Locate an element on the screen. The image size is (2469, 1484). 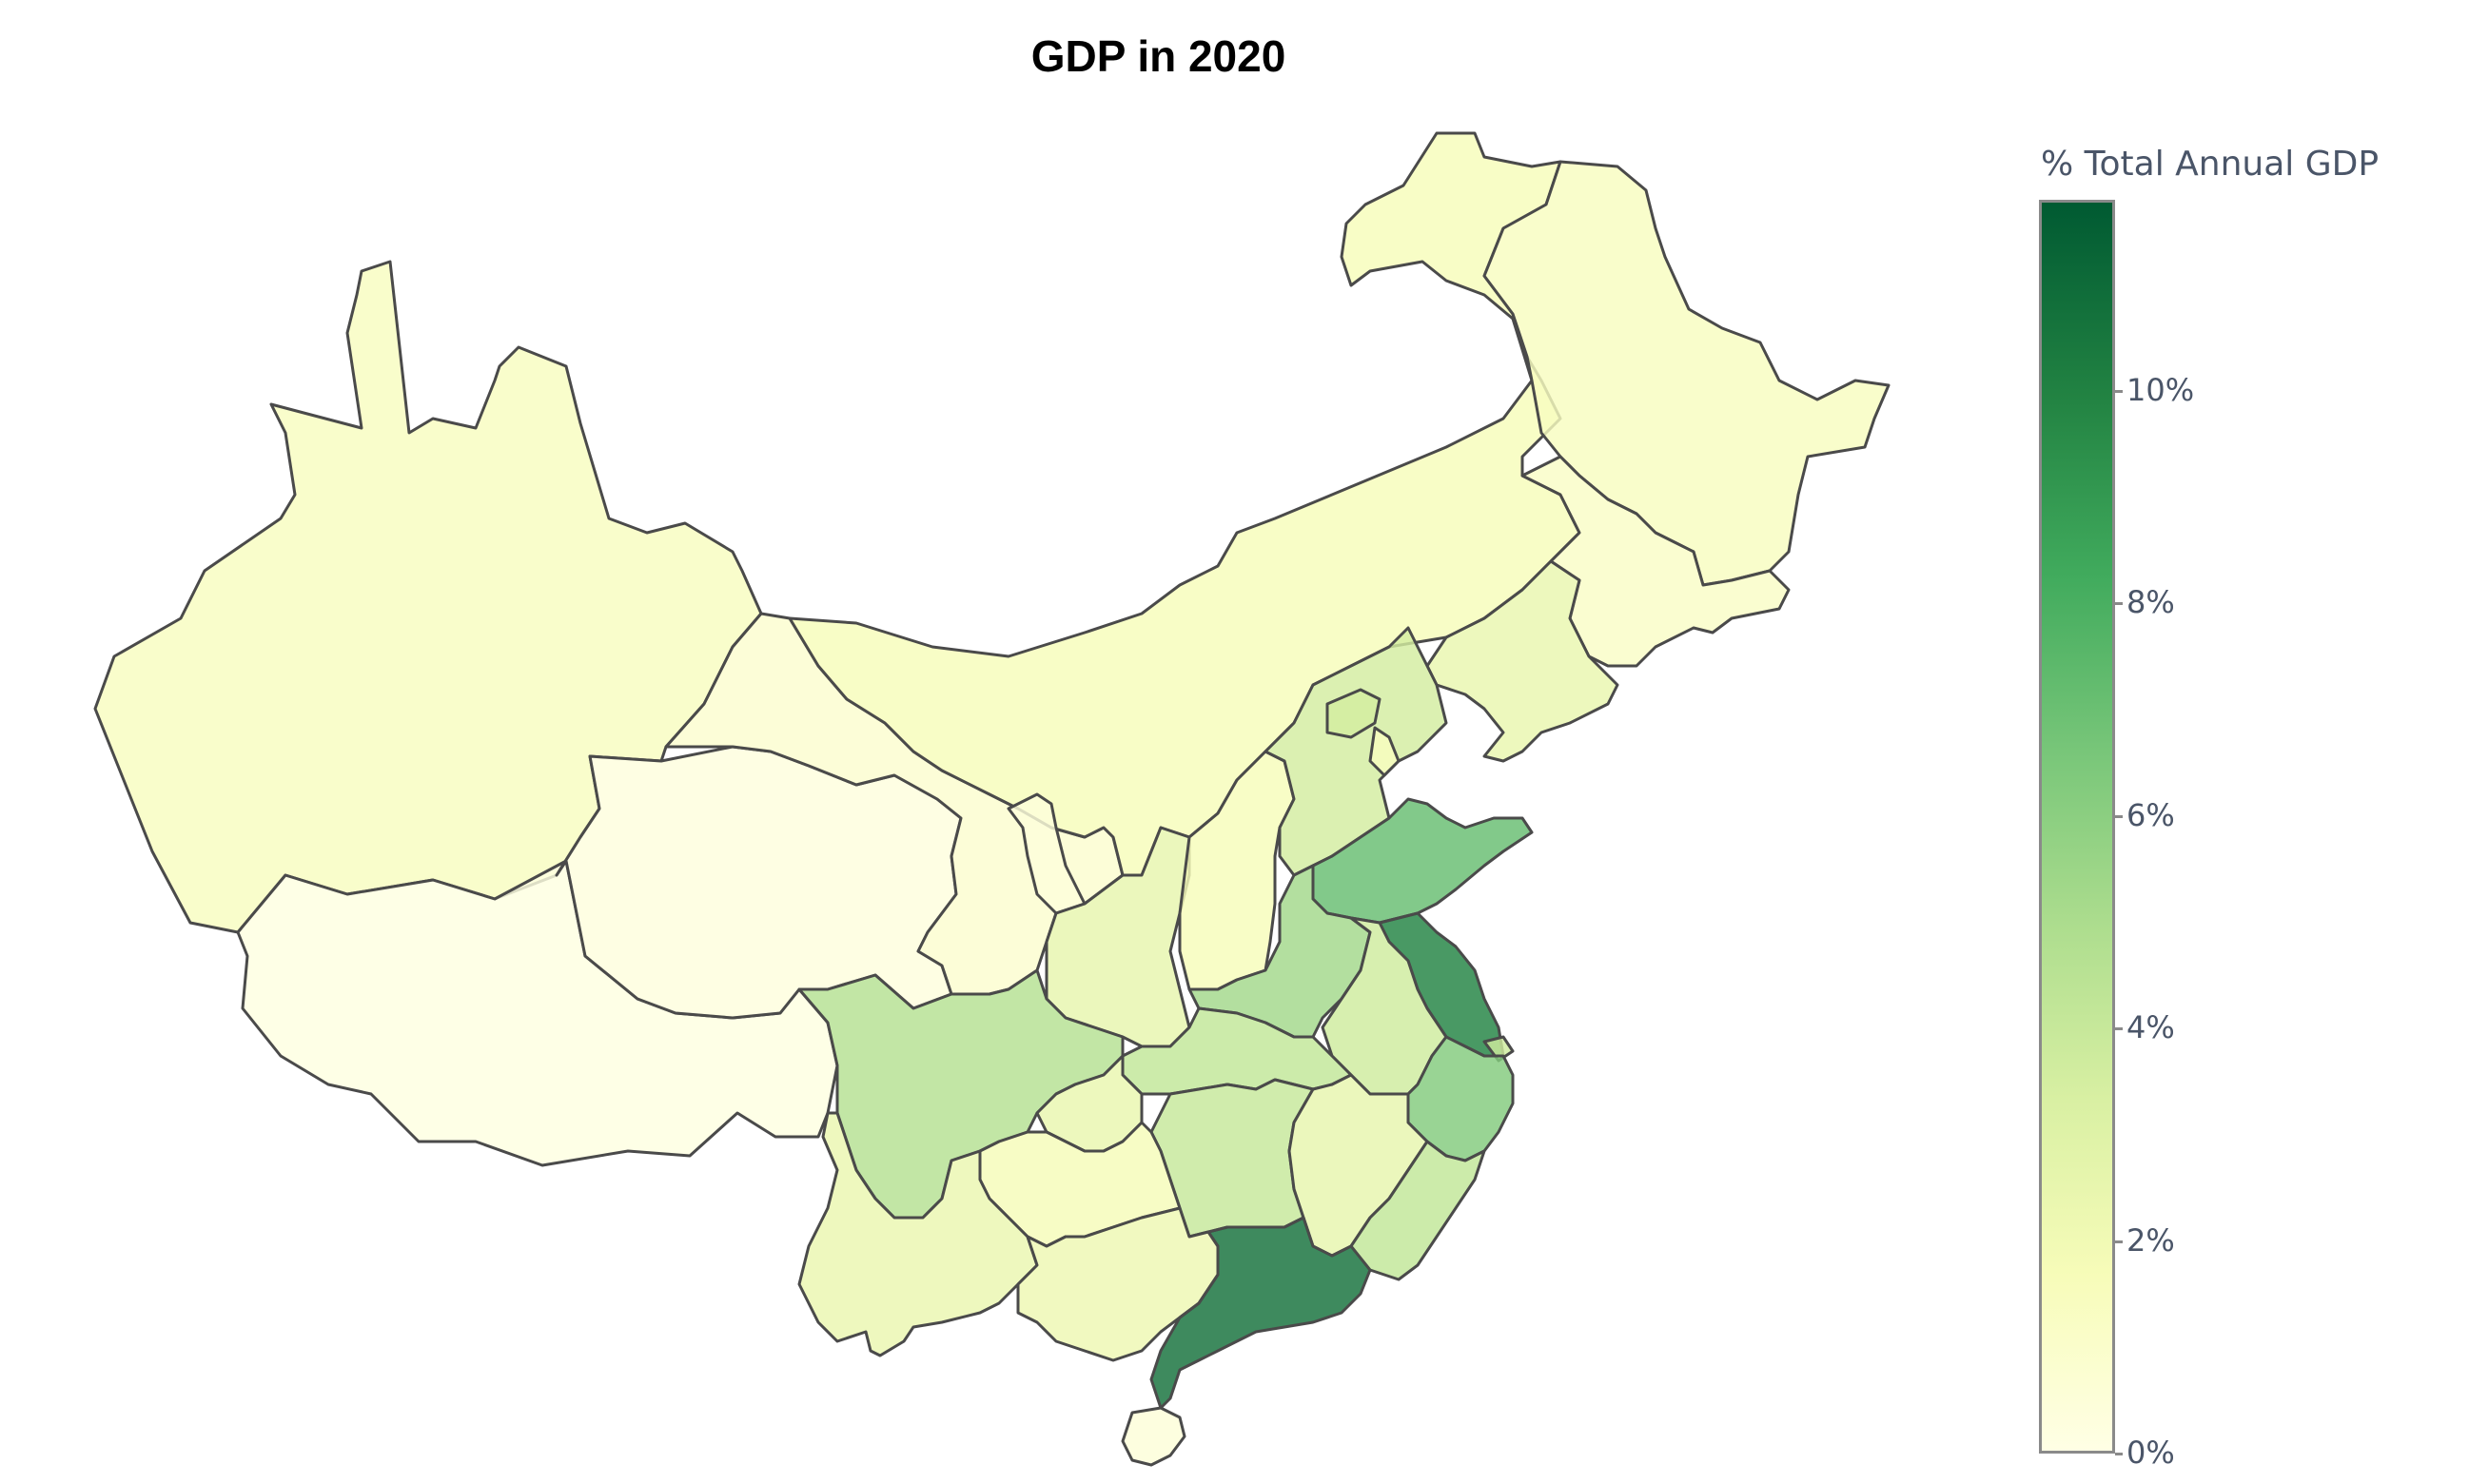
colorbar-tick-label: 8% is located at coordinates (2150, 602).